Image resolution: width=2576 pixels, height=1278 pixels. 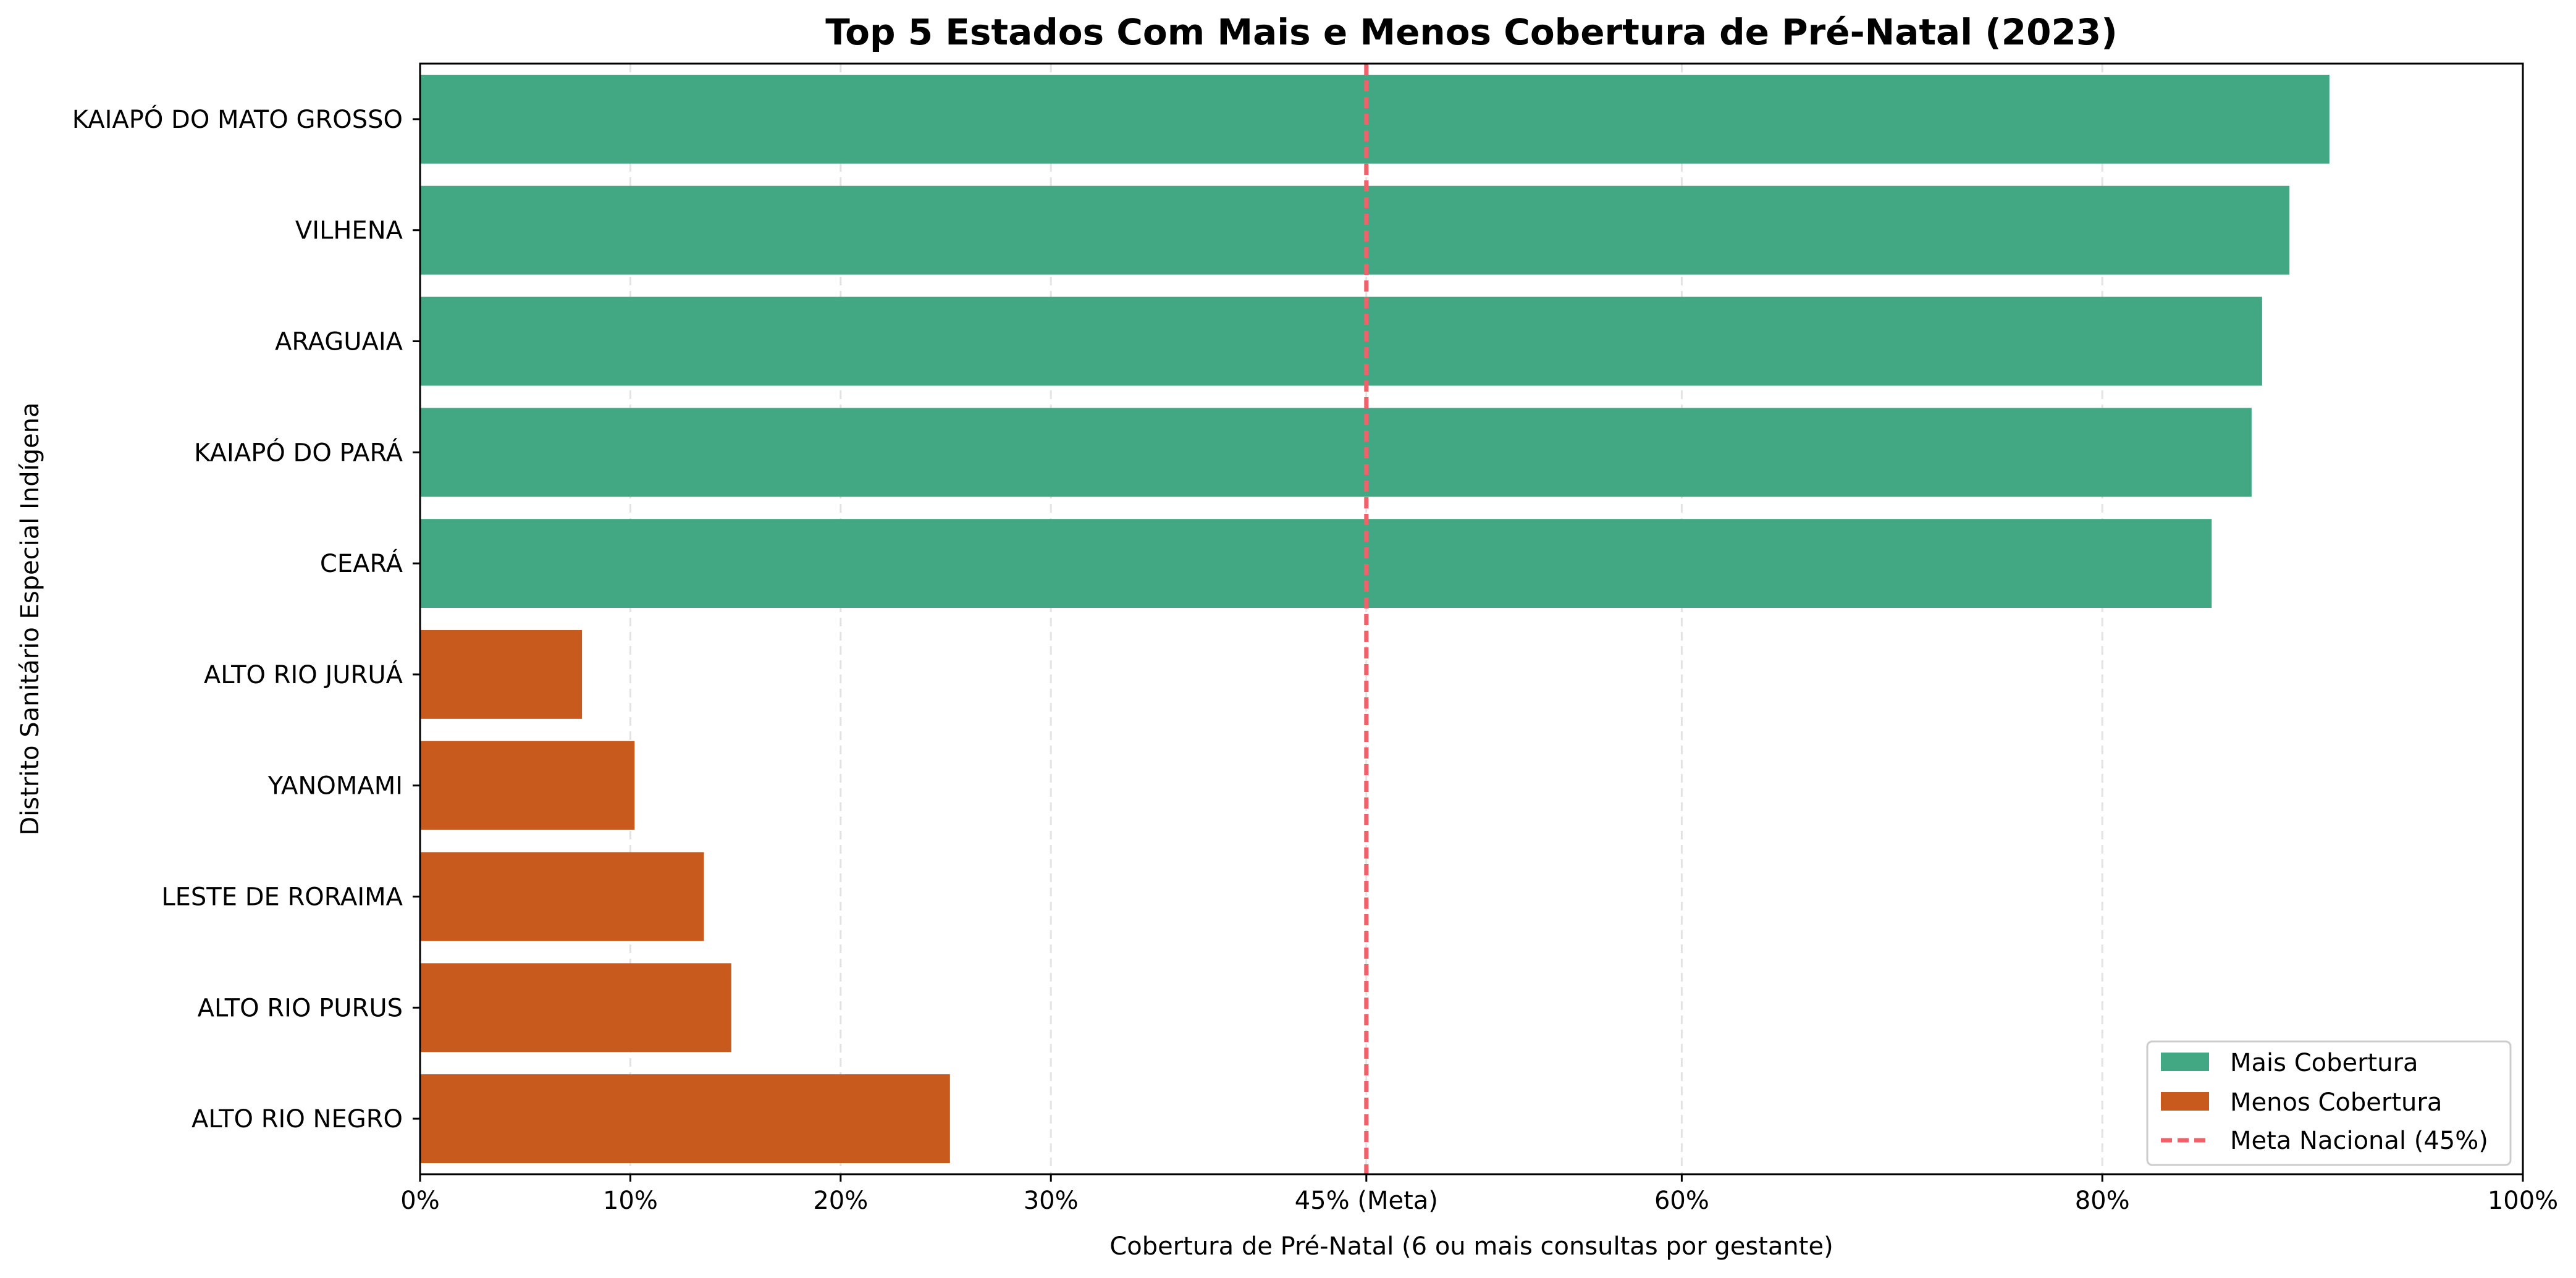 I want to click on y-tick-label: ALTO RIO PURUS, so click(x=300, y=1008).